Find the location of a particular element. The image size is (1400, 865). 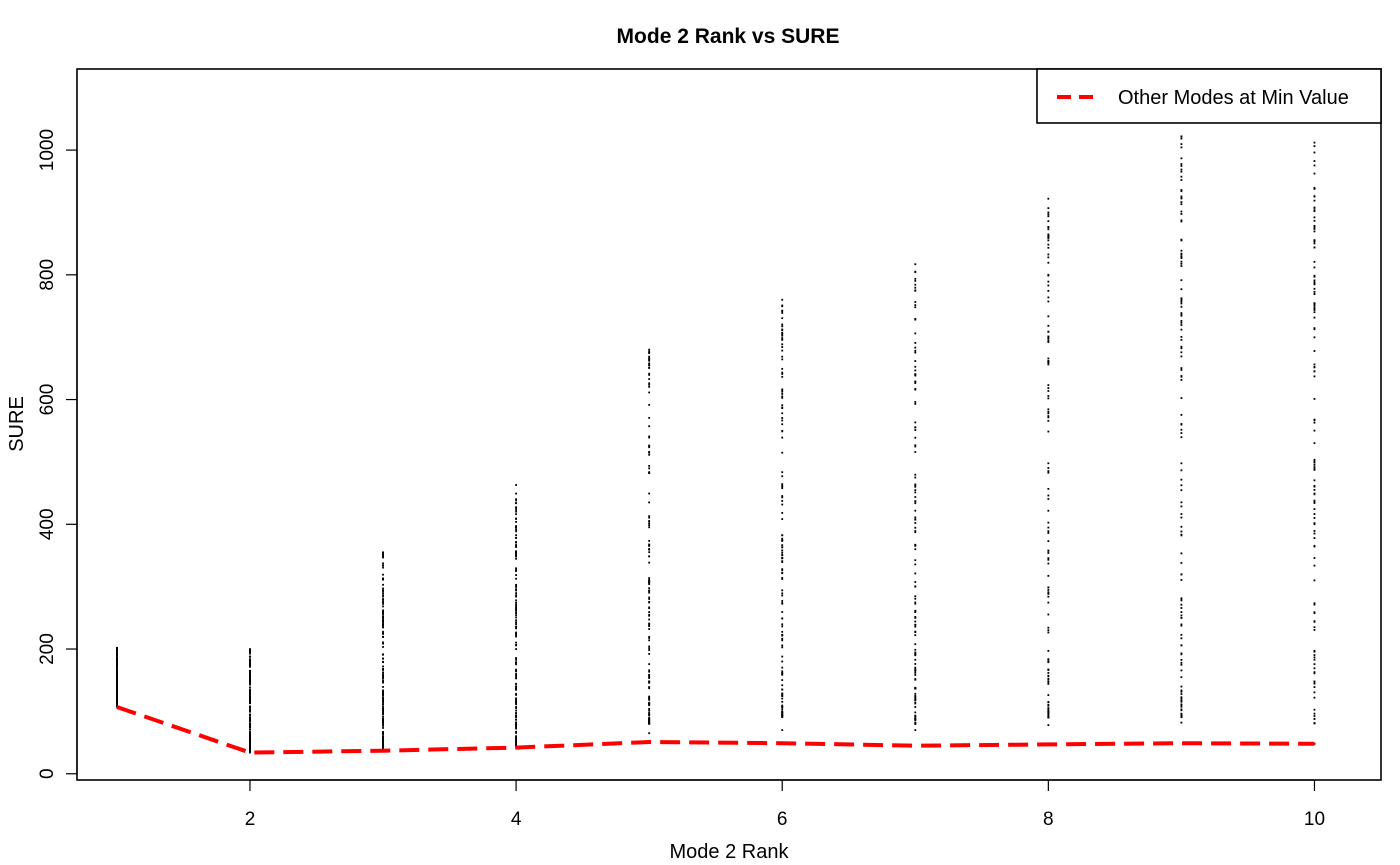

min-value-line is located at coordinates (715, 730).